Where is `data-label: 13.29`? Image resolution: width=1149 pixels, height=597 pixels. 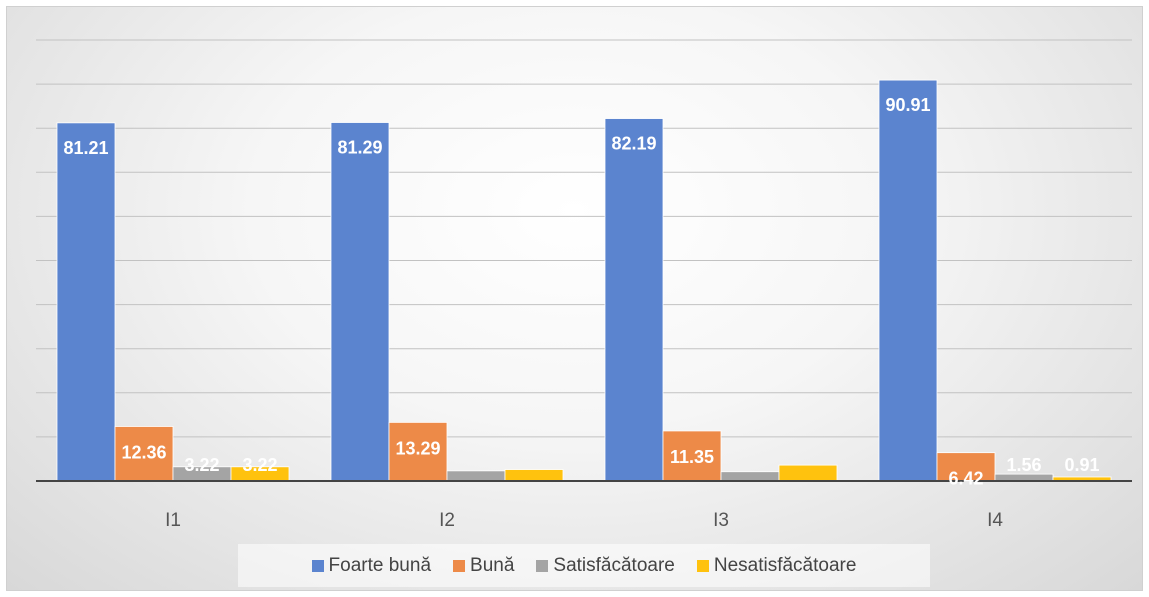 data-label: 13.29 is located at coordinates (417, 448).